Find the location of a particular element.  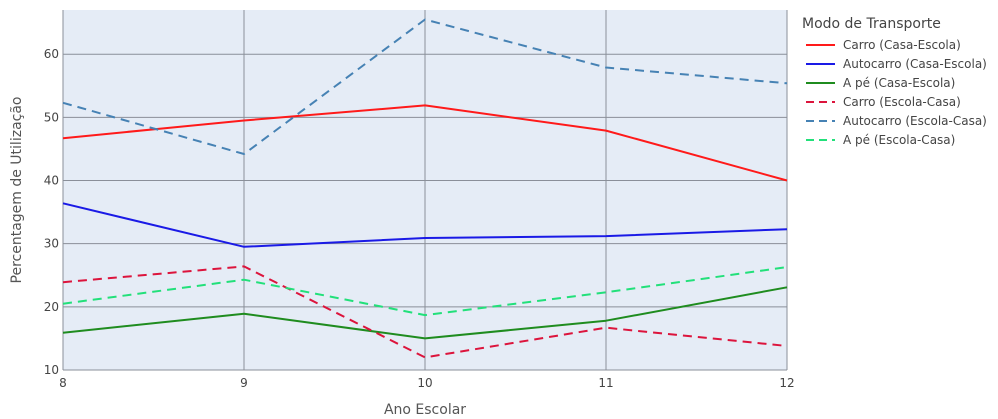

x-tick-label: 11 is located at coordinates (605, 383).